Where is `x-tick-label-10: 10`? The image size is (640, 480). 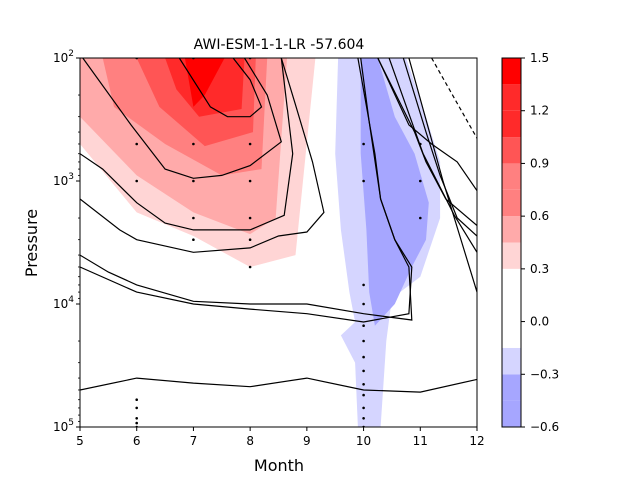
x-tick-label-10: 10 is located at coordinates (363, 441).